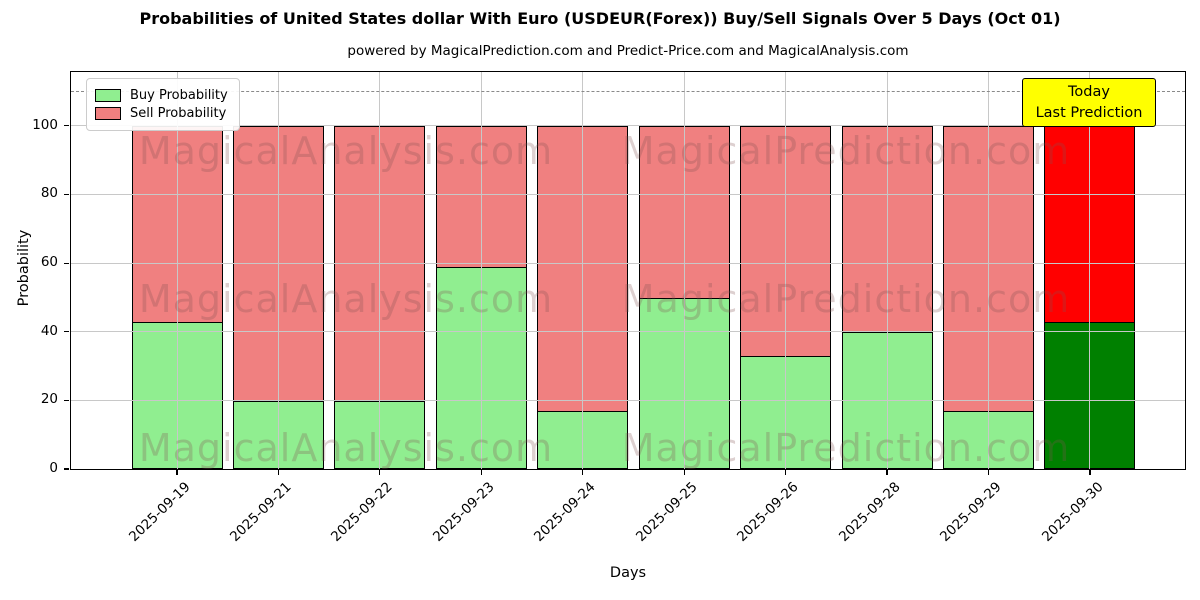 The height and width of the screenshot is (600, 1200). I want to click on legend-buy-label: Buy Probability, so click(179, 95).